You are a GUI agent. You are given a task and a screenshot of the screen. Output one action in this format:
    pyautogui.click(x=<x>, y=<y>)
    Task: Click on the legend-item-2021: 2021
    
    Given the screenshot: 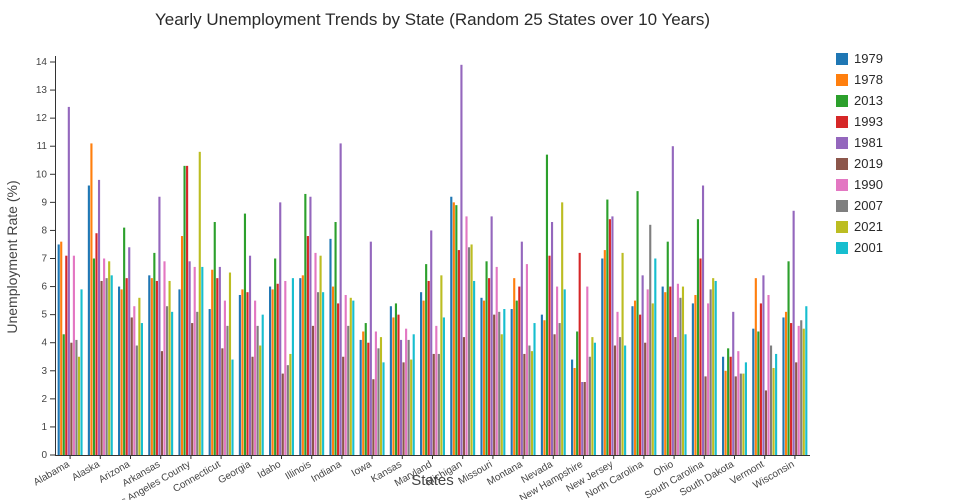 What is the action you would take?
    pyautogui.click(x=859, y=227)
    